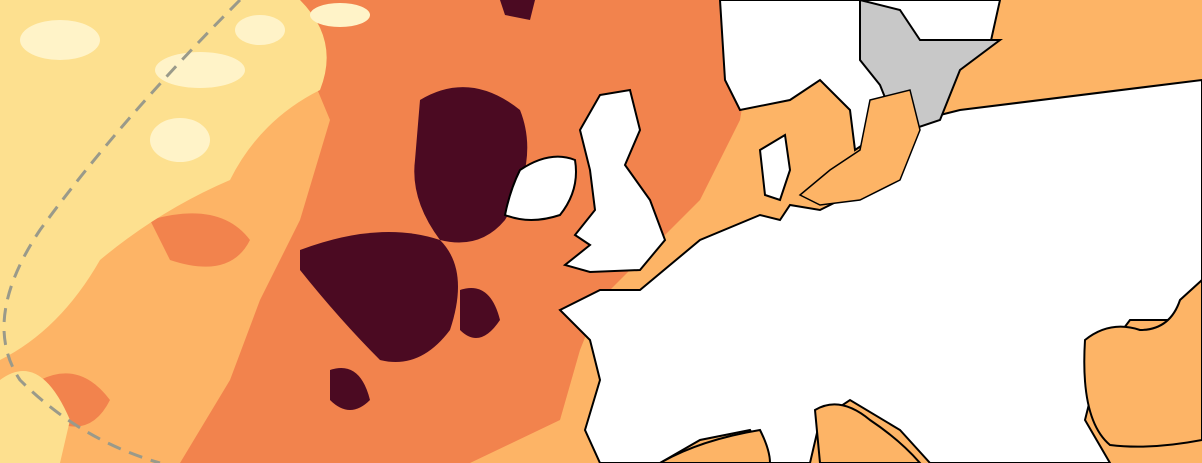  Describe the element at coordinates (614, 181) in the screenshot. I see `great-britain` at that location.